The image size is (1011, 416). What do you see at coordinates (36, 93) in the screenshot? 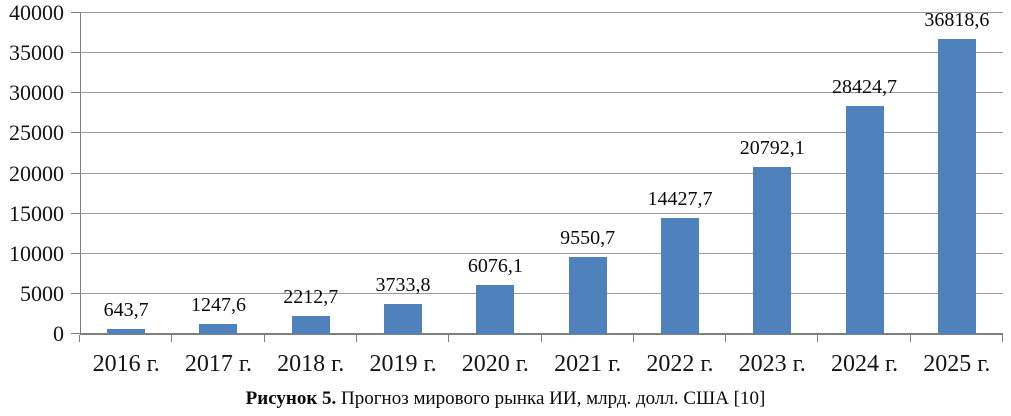
I see `y-axis-tick-label: 30000` at bounding box center [36, 93].